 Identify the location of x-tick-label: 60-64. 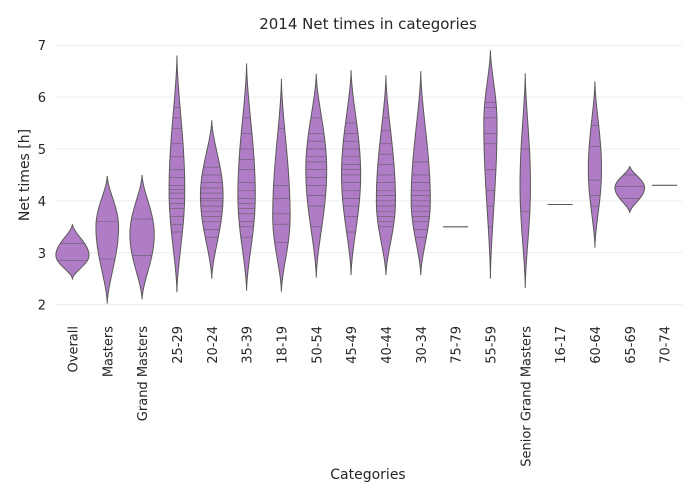
(596, 345).